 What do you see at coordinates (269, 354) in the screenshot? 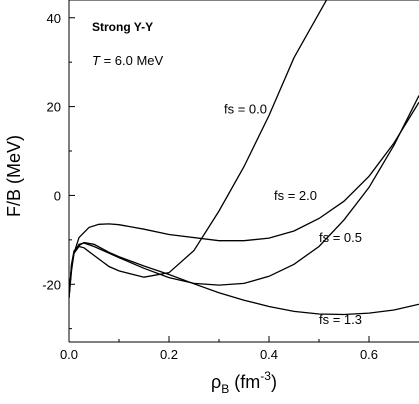
I see `x-tick-label: 0.4` at bounding box center [269, 354].